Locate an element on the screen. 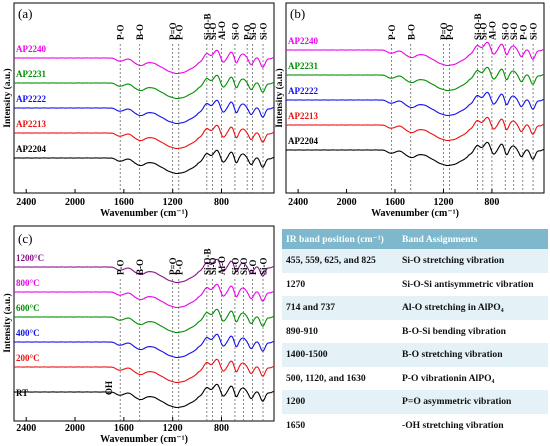 The image size is (550, 446). panel-b-curves is located at coordinates (415, 104).